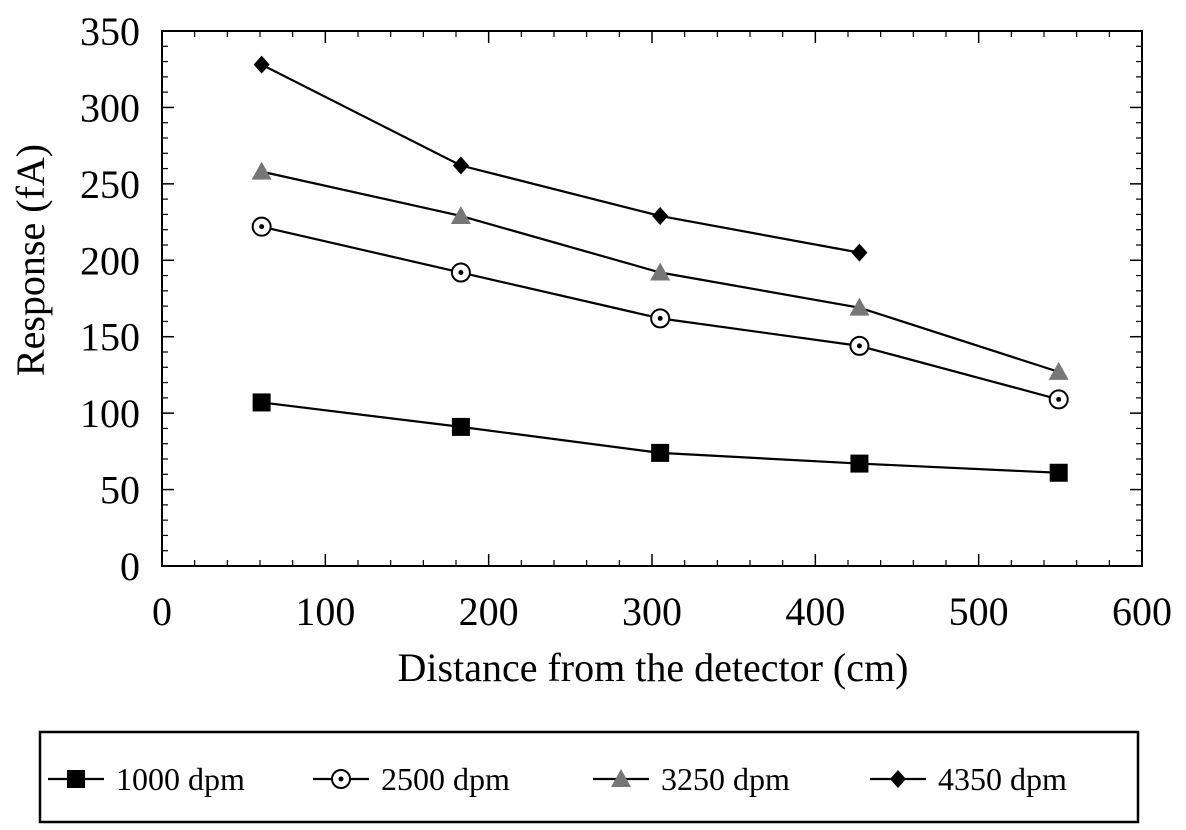 This screenshot has width=1186, height=830. I want to click on x-tick-label: 100, so click(325, 611).